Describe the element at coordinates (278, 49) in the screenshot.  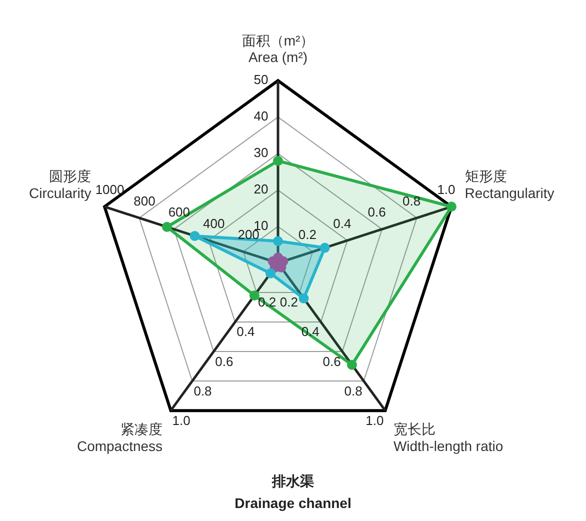
I see `spoke-label: 面积（m²） Area (m²)` at that location.